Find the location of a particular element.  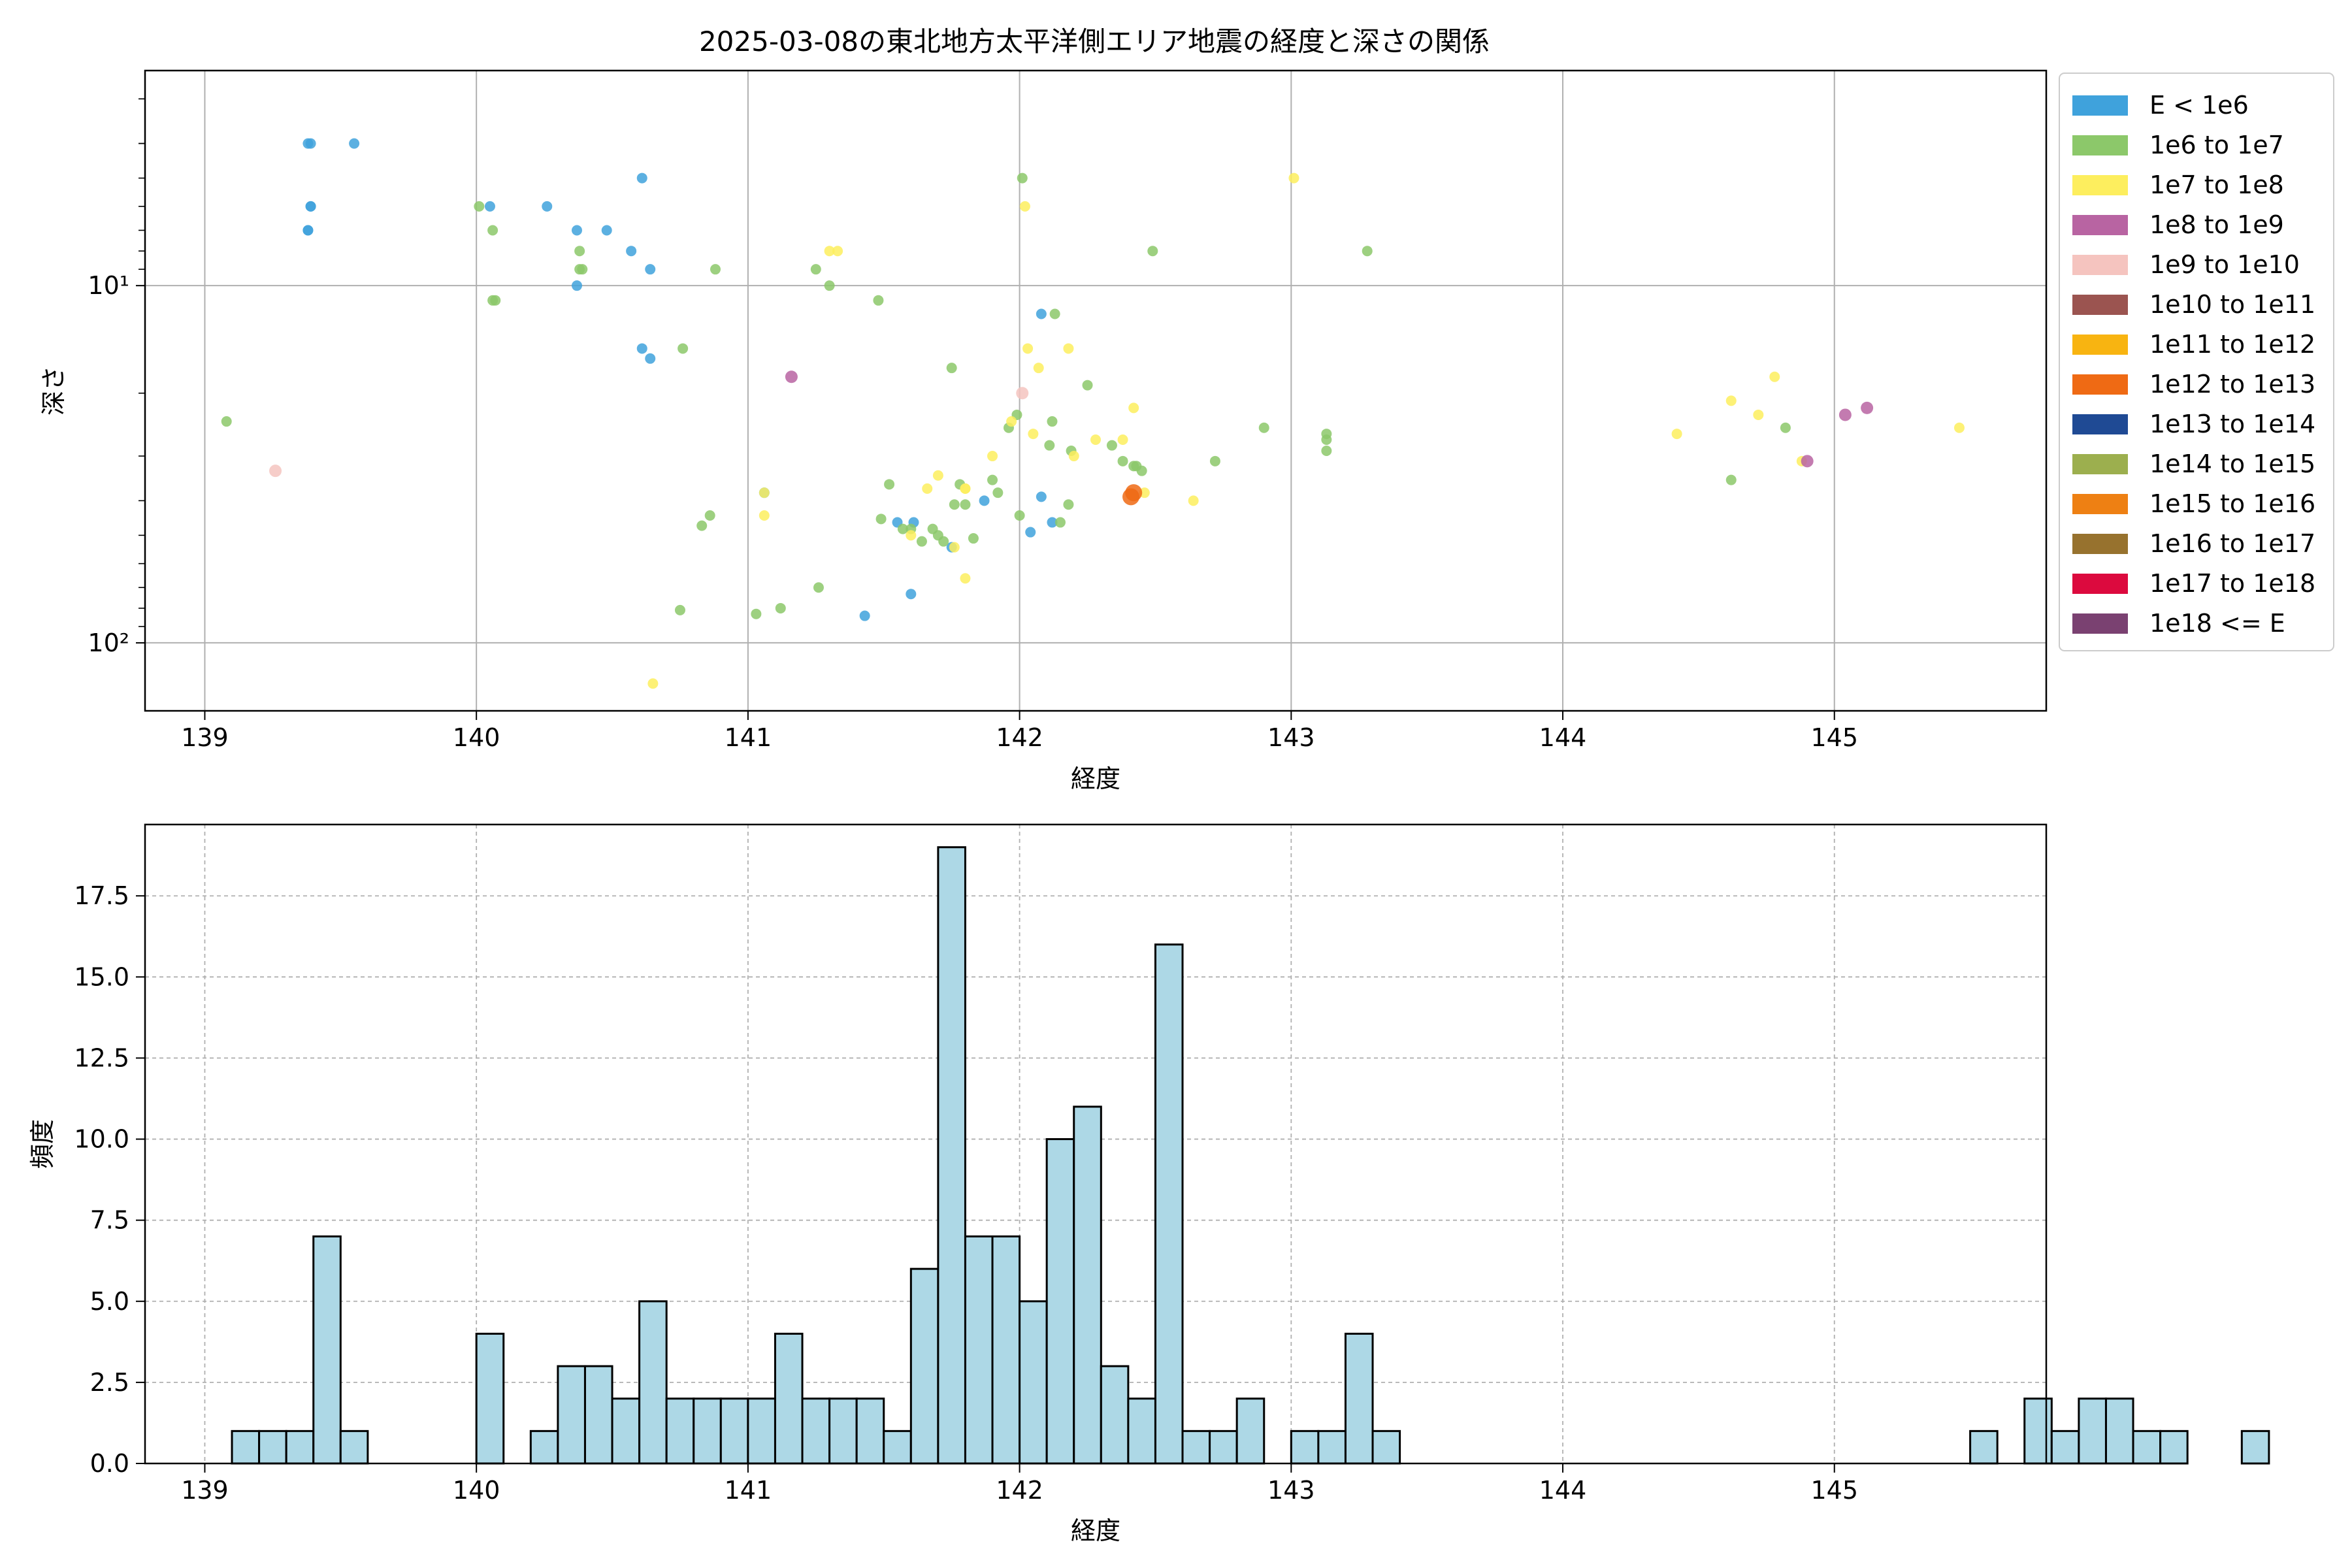

scatter-x-tick-label: 142 is located at coordinates (1019, 737).